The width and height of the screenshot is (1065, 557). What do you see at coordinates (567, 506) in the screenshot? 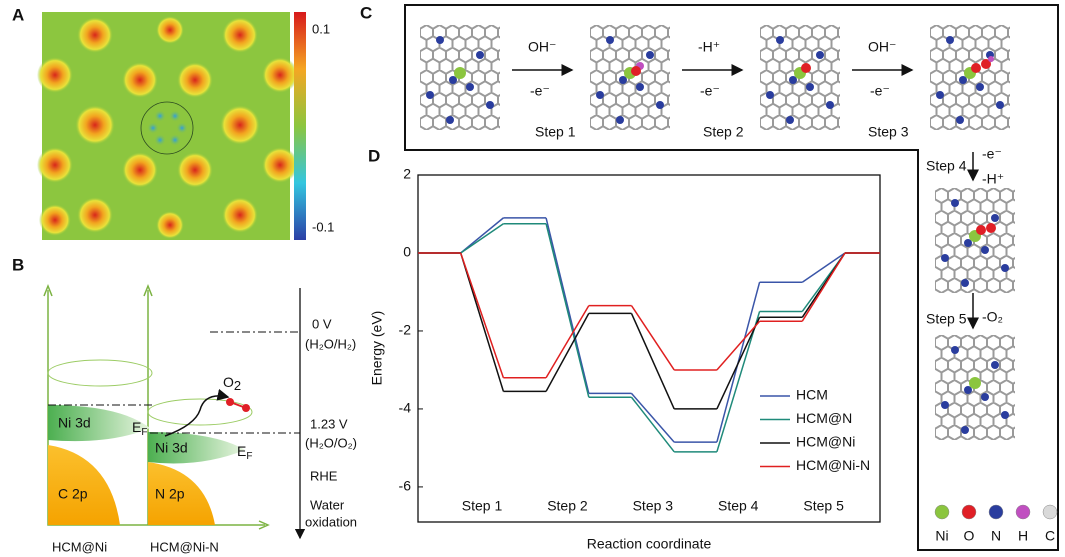
I see `x-step-label: Step 2` at bounding box center [567, 506].